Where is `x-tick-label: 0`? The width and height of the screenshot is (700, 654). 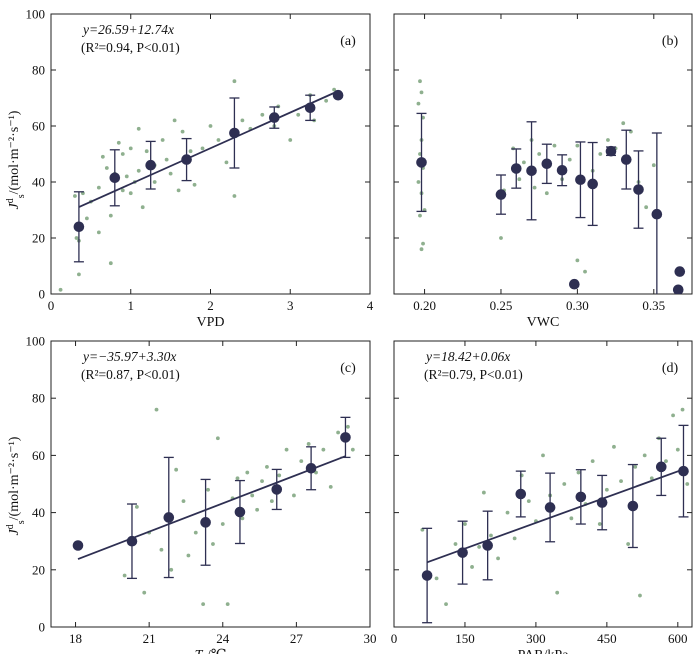
x-tick-label: 0 is located at coordinates (394, 638).